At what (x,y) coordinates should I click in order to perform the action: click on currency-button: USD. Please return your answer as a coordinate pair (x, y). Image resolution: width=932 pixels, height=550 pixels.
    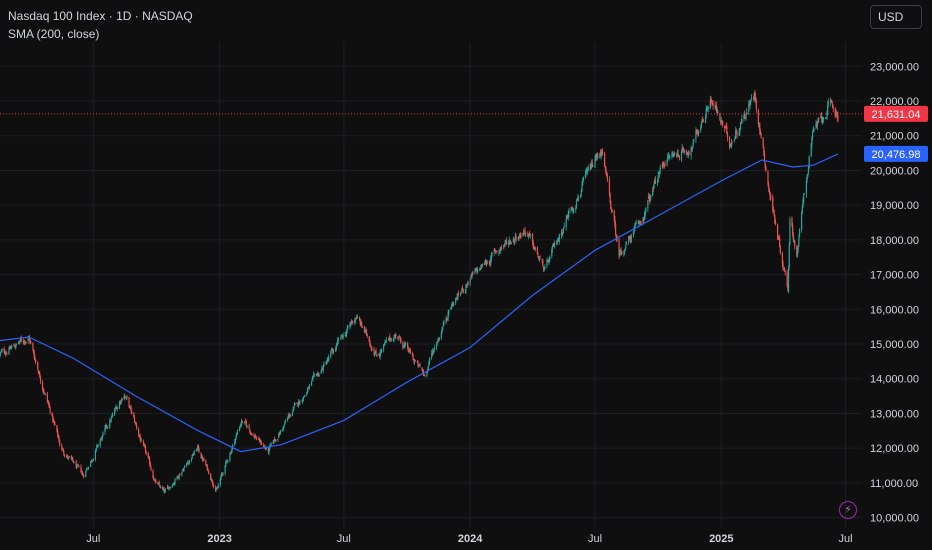
    Looking at the image, I should click on (896, 17).